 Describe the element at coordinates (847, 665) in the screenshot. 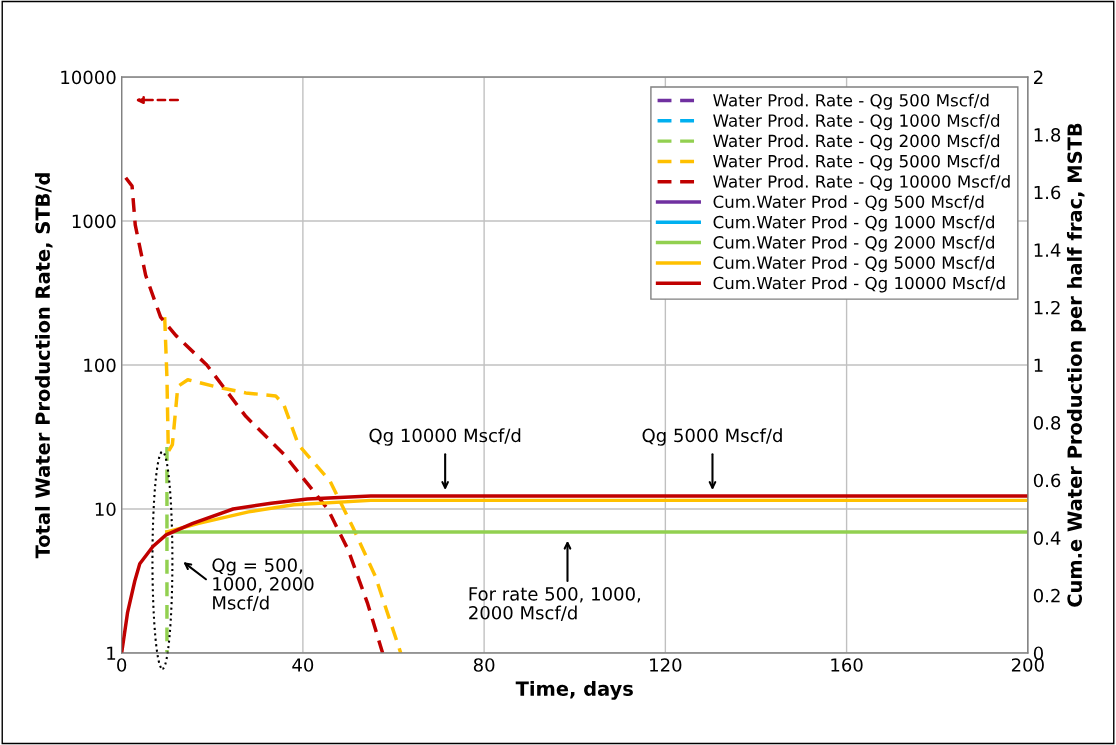

I see `x-tick-label: 160` at that location.